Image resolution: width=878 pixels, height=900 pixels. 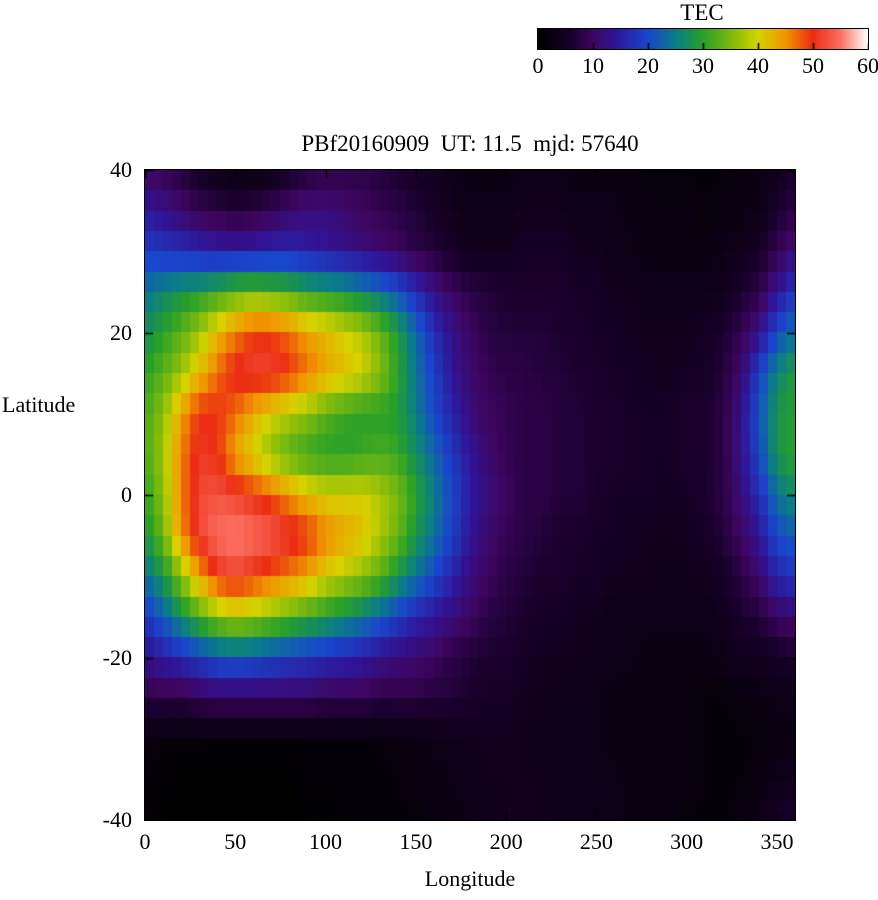 What do you see at coordinates (867, 65) in the screenshot?
I see `colorbar-tick-label: 60` at bounding box center [867, 65].